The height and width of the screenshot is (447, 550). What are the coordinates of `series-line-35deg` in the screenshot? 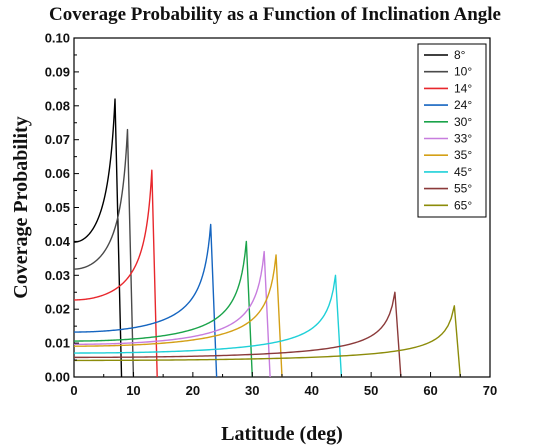 It's located at (178, 316).